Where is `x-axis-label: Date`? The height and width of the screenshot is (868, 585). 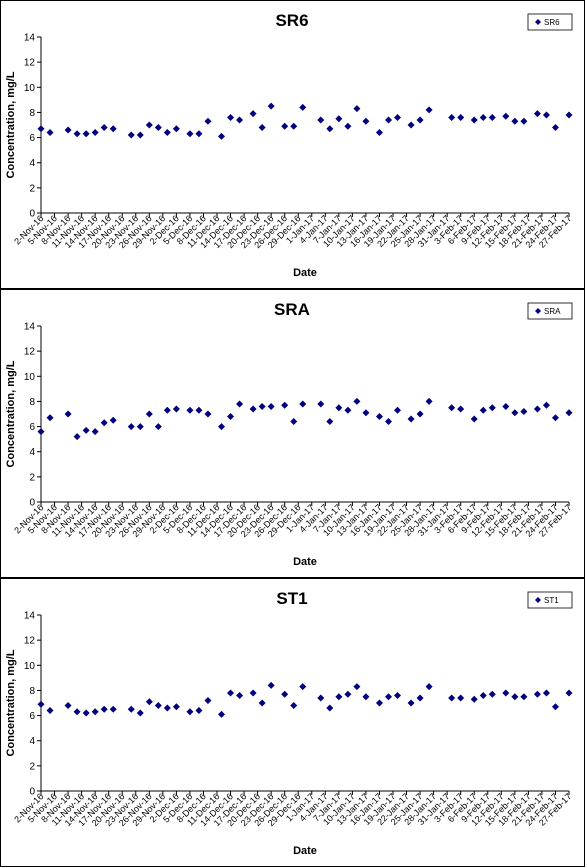
x-axis-label: Date is located at coordinates (305, 851).